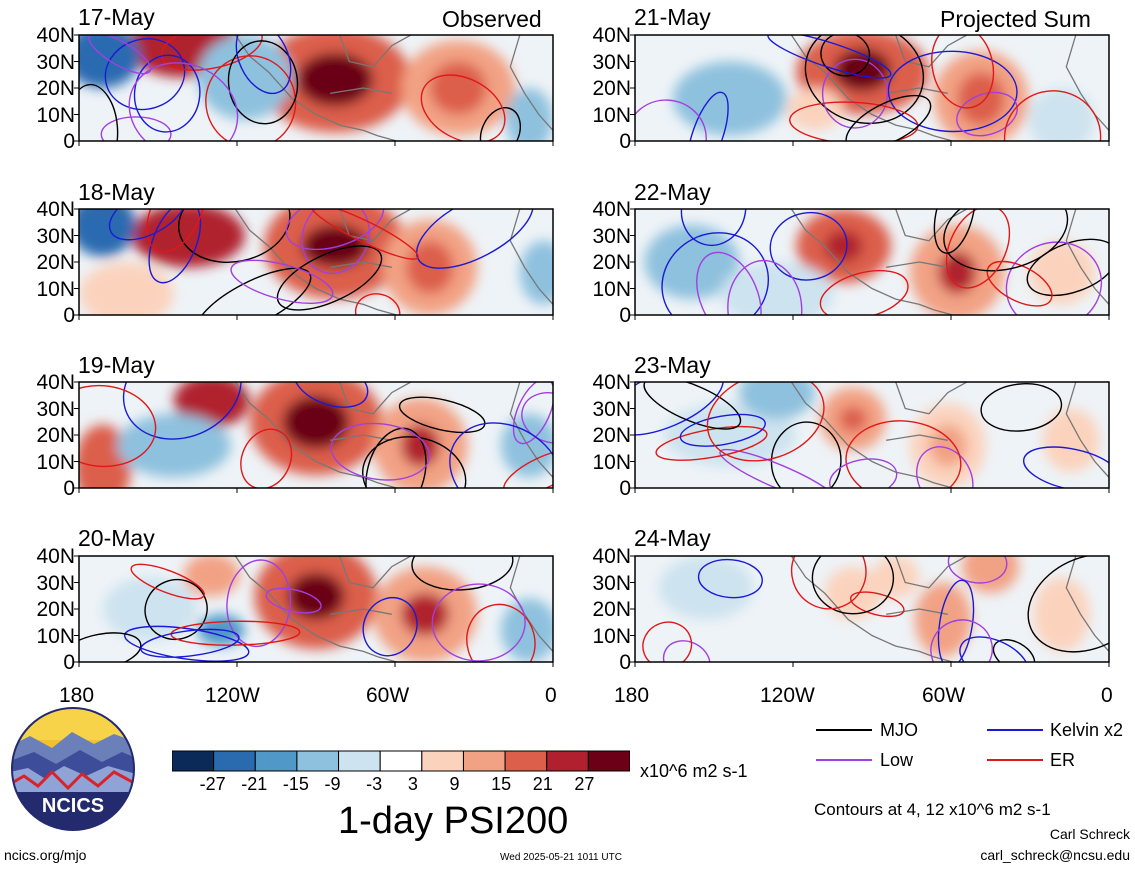 This screenshot has width=1135, height=871. I want to click on logo-text: NCICS, so click(73, 806).